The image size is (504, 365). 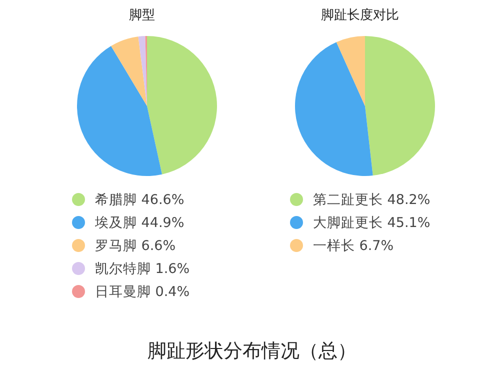 I want to click on legend-label: 大脚趾更长 45.1%, so click(x=371, y=223).